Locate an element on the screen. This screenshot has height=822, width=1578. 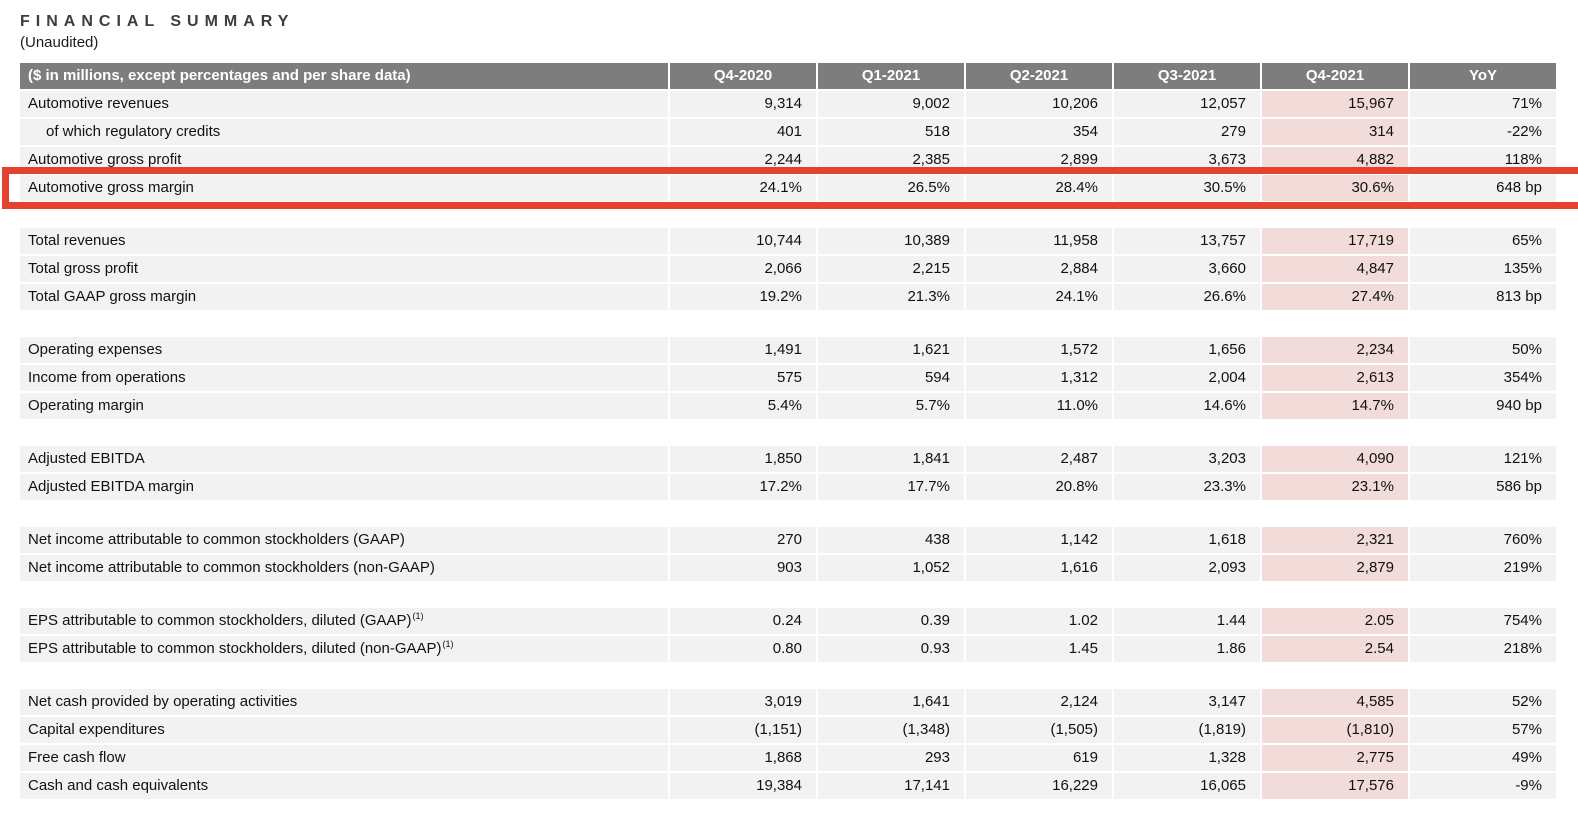
cell-q2-2021: 16,229 is located at coordinates (1038, 786).